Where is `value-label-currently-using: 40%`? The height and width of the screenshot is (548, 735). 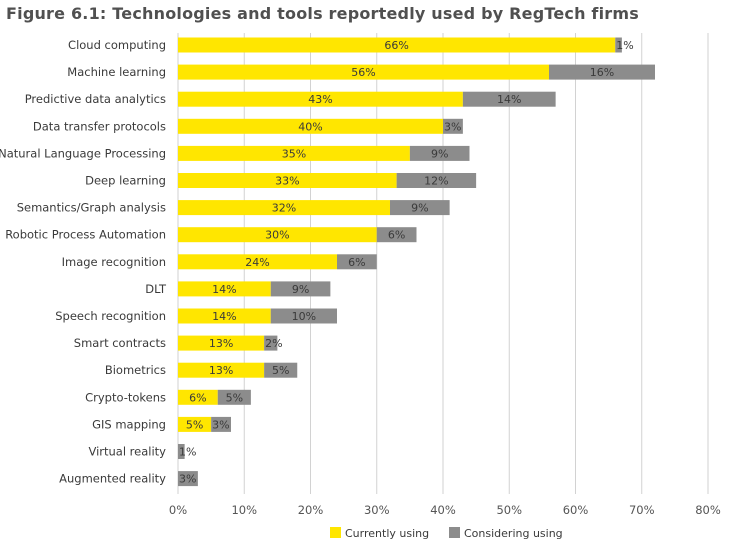 value-label-currently-using: 40% is located at coordinates (310, 126).